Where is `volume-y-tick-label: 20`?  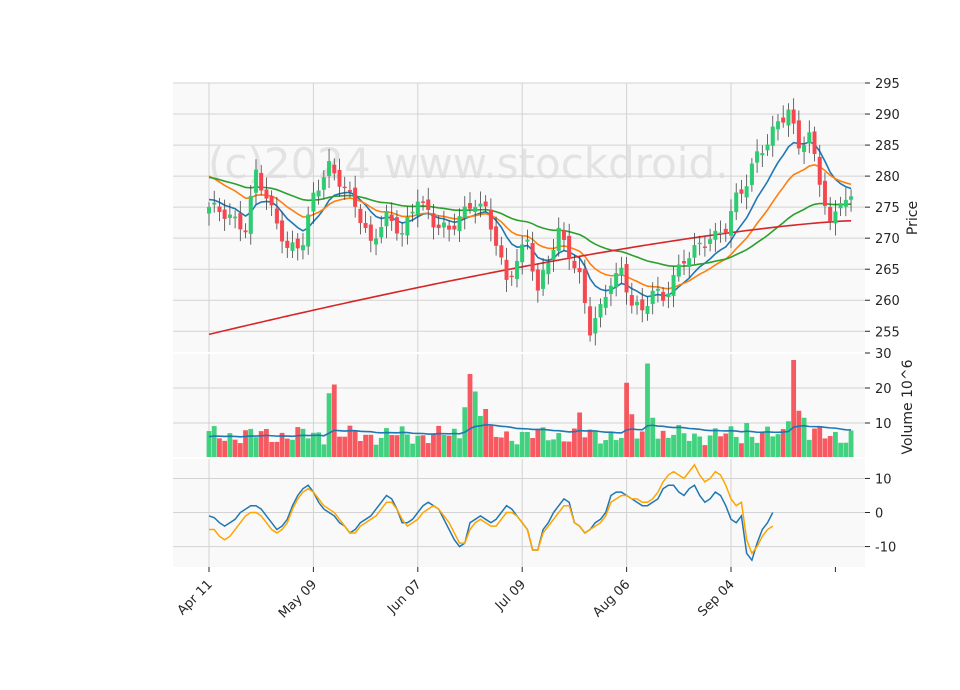
volume-y-tick-label: 20 is located at coordinates (883, 389).